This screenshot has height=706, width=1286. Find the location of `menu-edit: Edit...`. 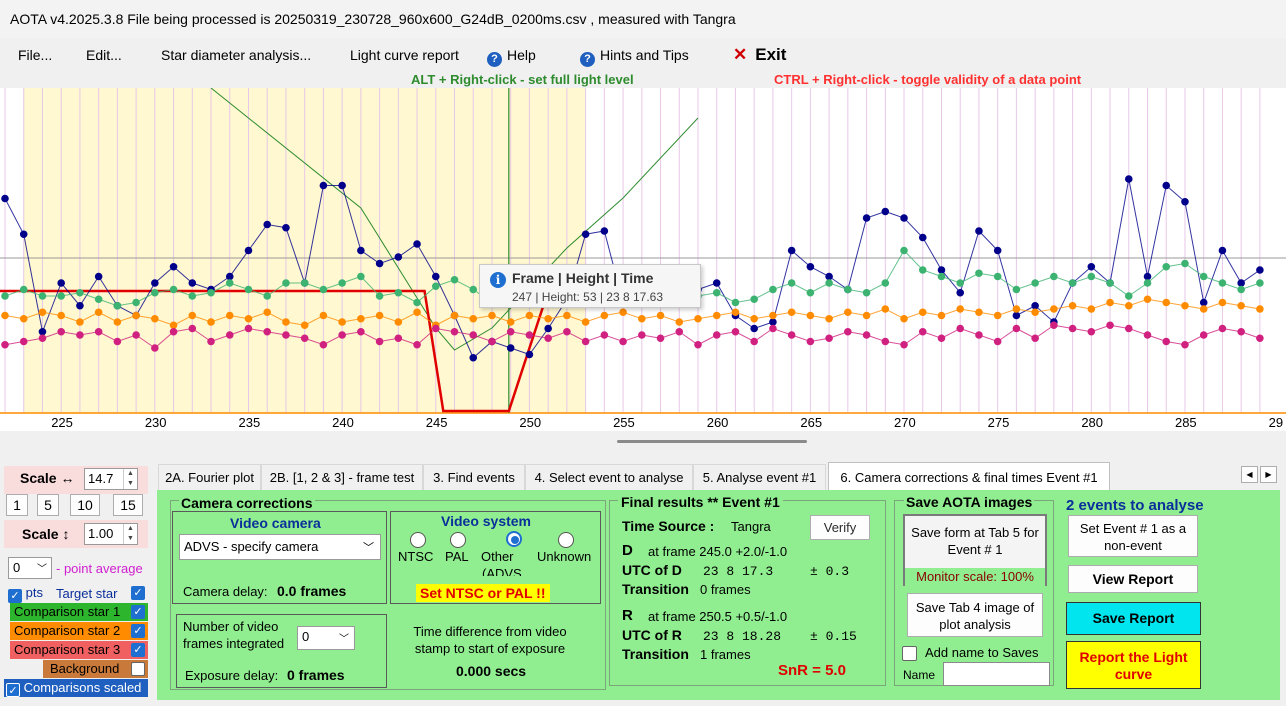

menu-edit: Edit... is located at coordinates (104, 55).